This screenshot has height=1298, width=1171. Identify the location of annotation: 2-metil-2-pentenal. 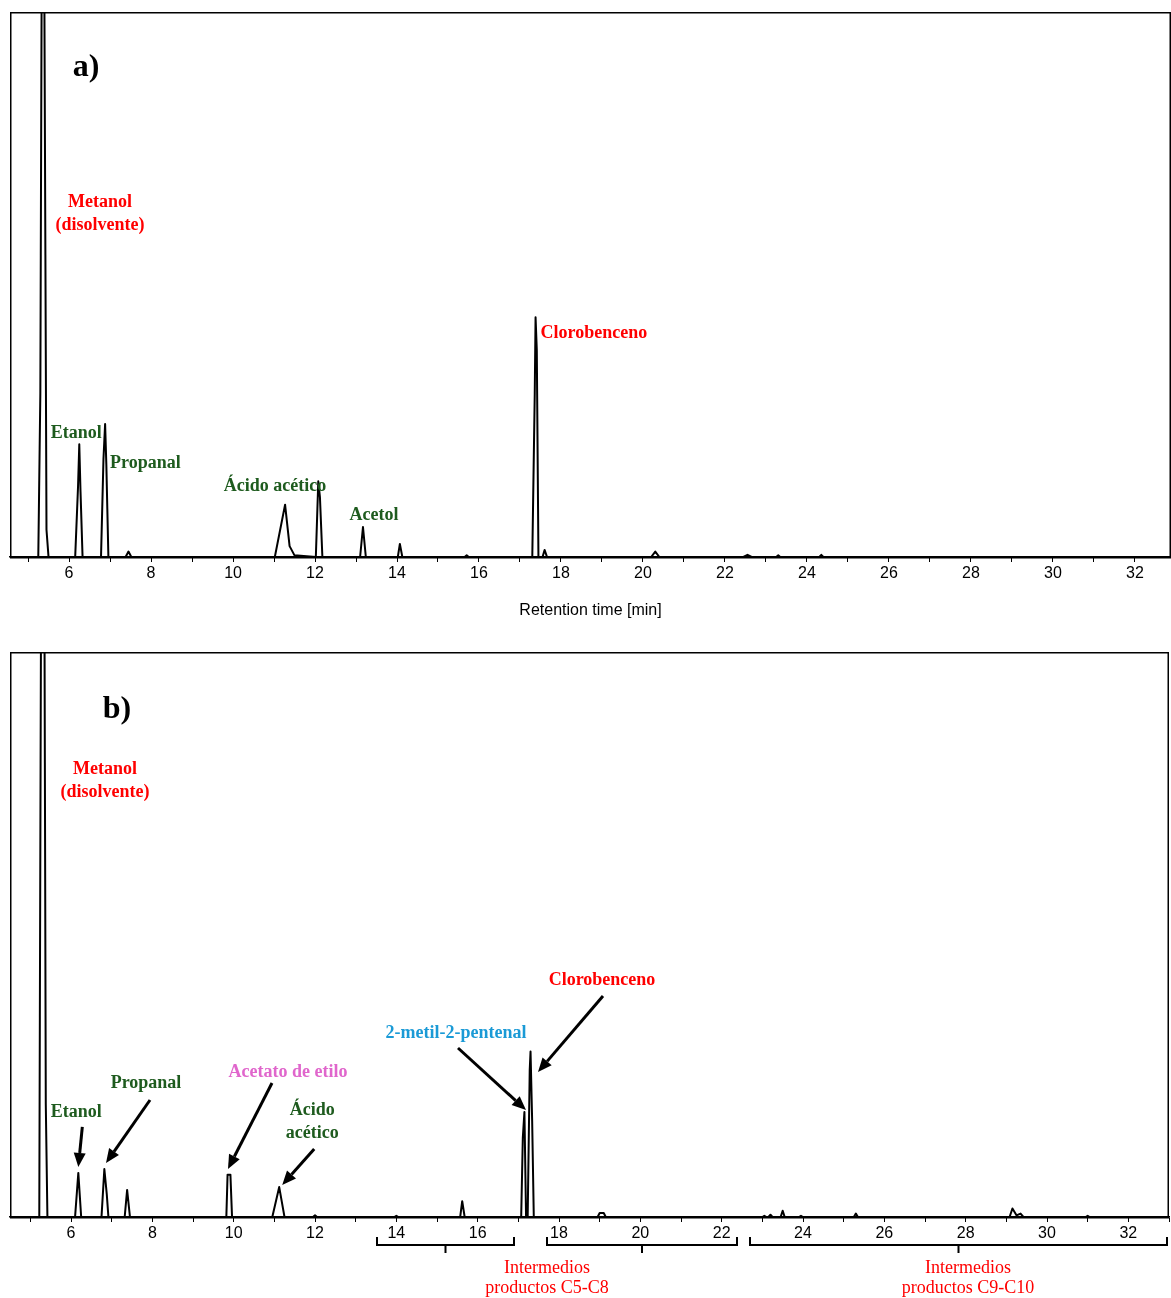
(456, 1031).